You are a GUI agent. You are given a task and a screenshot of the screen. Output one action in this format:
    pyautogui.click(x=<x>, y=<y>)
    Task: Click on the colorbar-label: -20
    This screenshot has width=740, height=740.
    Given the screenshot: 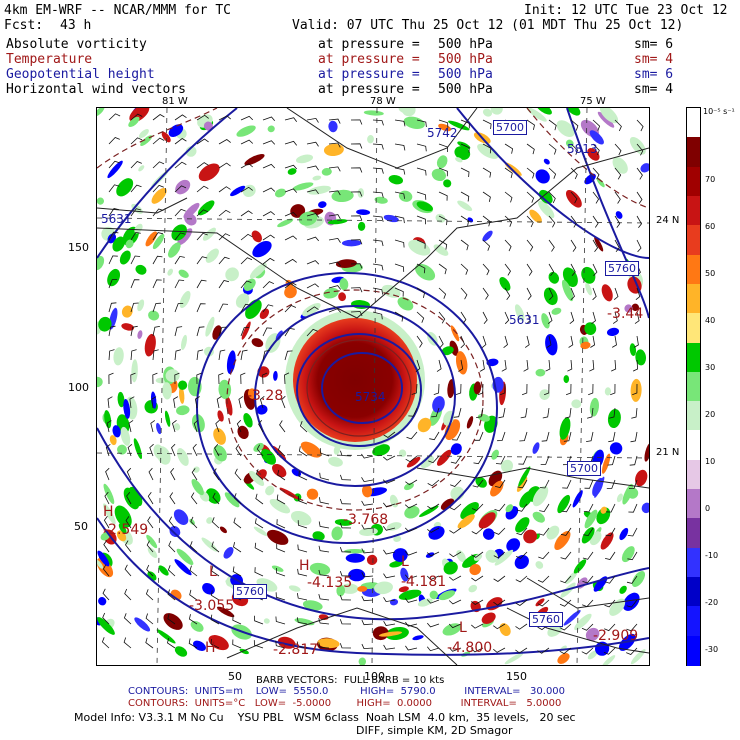 What is the action you would take?
    pyautogui.click(x=712, y=602)
    